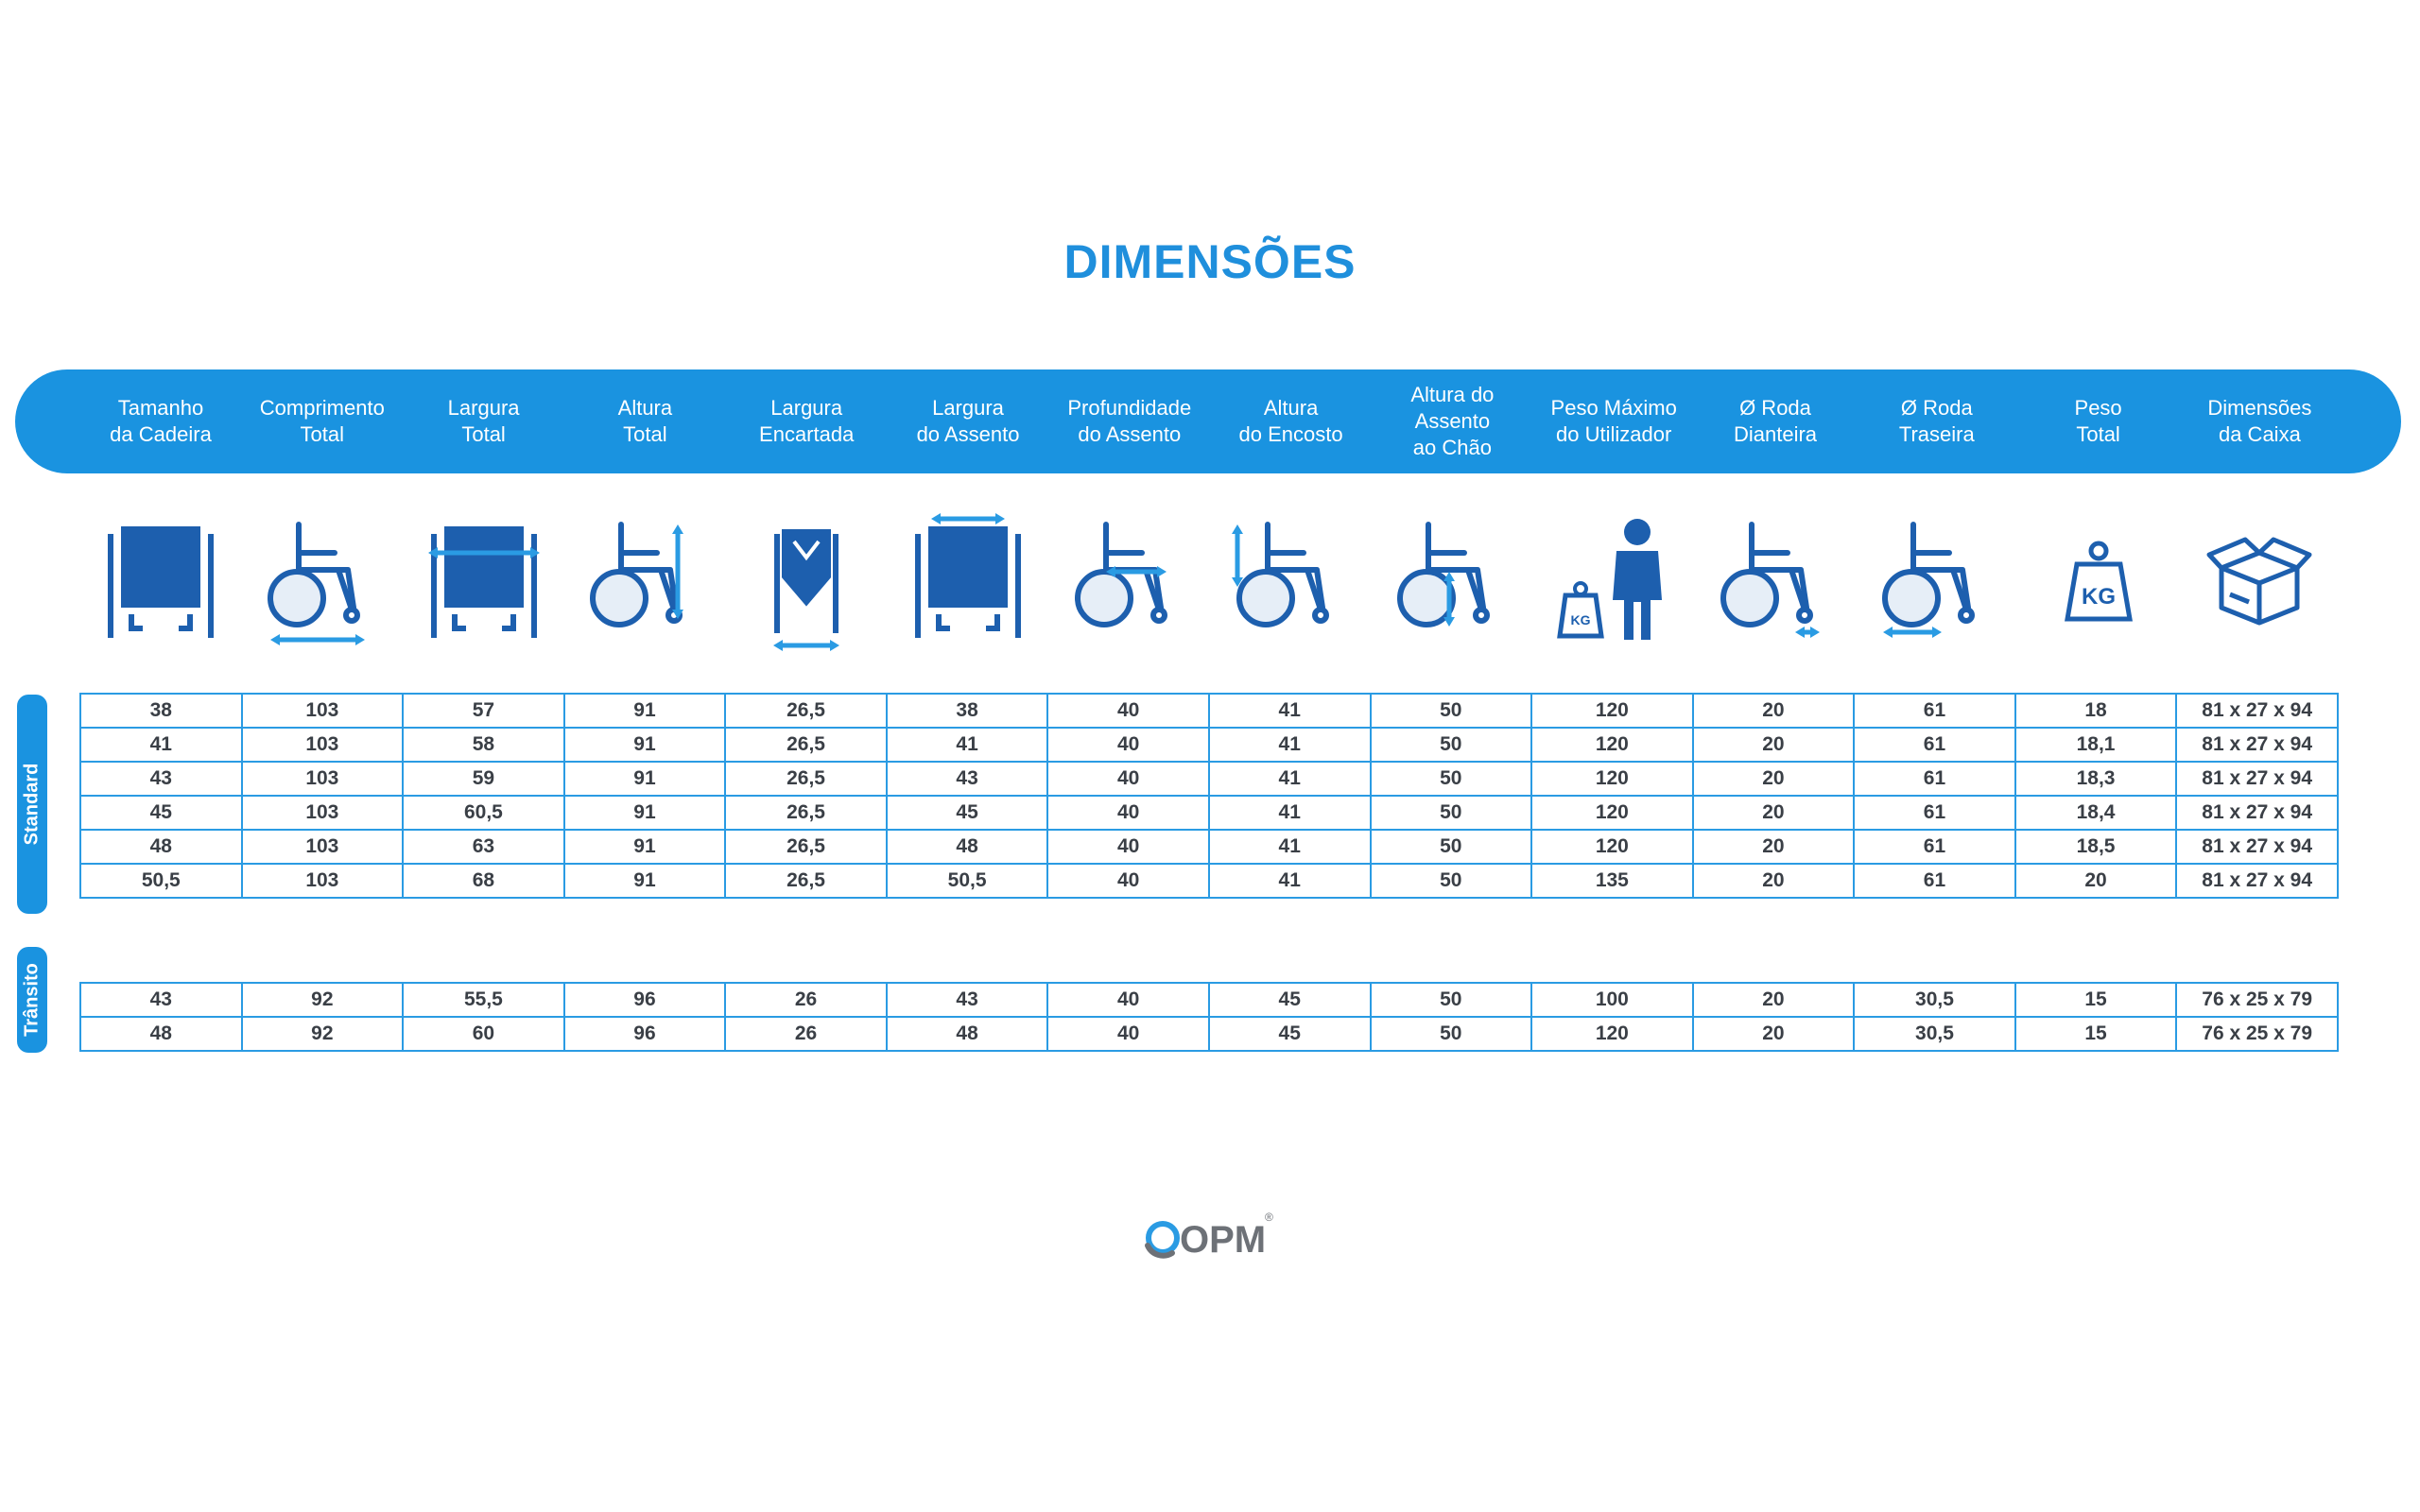 This screenshot has width=2420, height=1512. I want to click on column-header: Ø Roda Dianteira, so click(1775, 421).